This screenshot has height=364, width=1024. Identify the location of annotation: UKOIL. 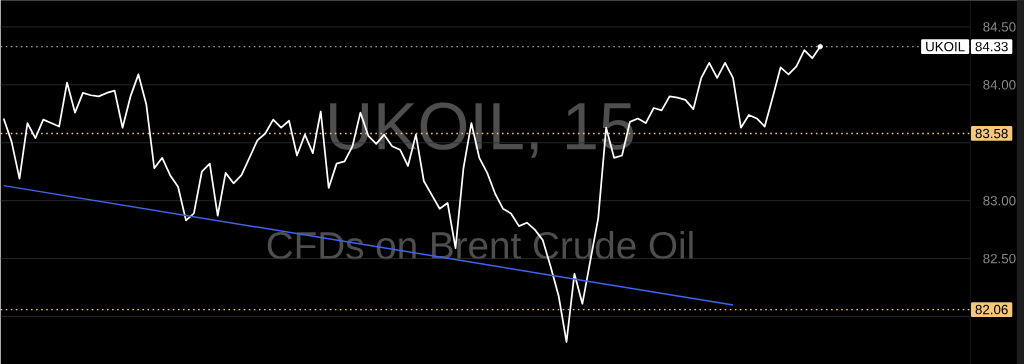
(945, 46).